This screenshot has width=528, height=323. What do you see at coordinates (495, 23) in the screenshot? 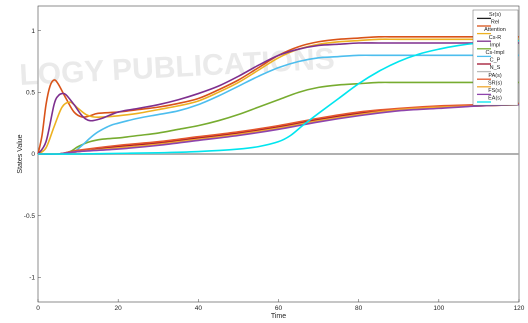
I see `legend-label: Rel` at bounding box center [495, 23].